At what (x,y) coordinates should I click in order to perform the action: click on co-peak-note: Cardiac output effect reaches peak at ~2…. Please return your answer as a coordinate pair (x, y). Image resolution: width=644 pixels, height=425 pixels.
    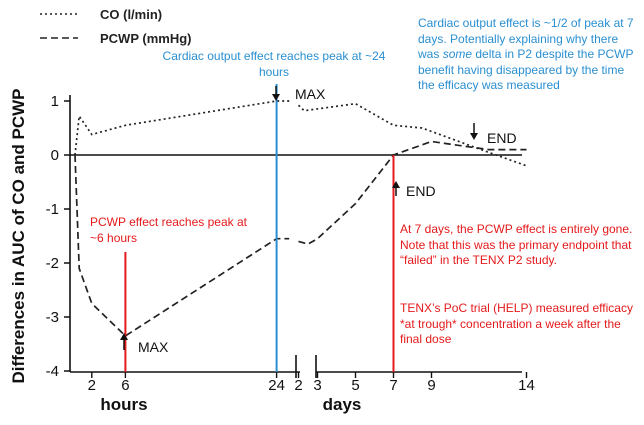
    Looking at the image, I should click on (274, 64).